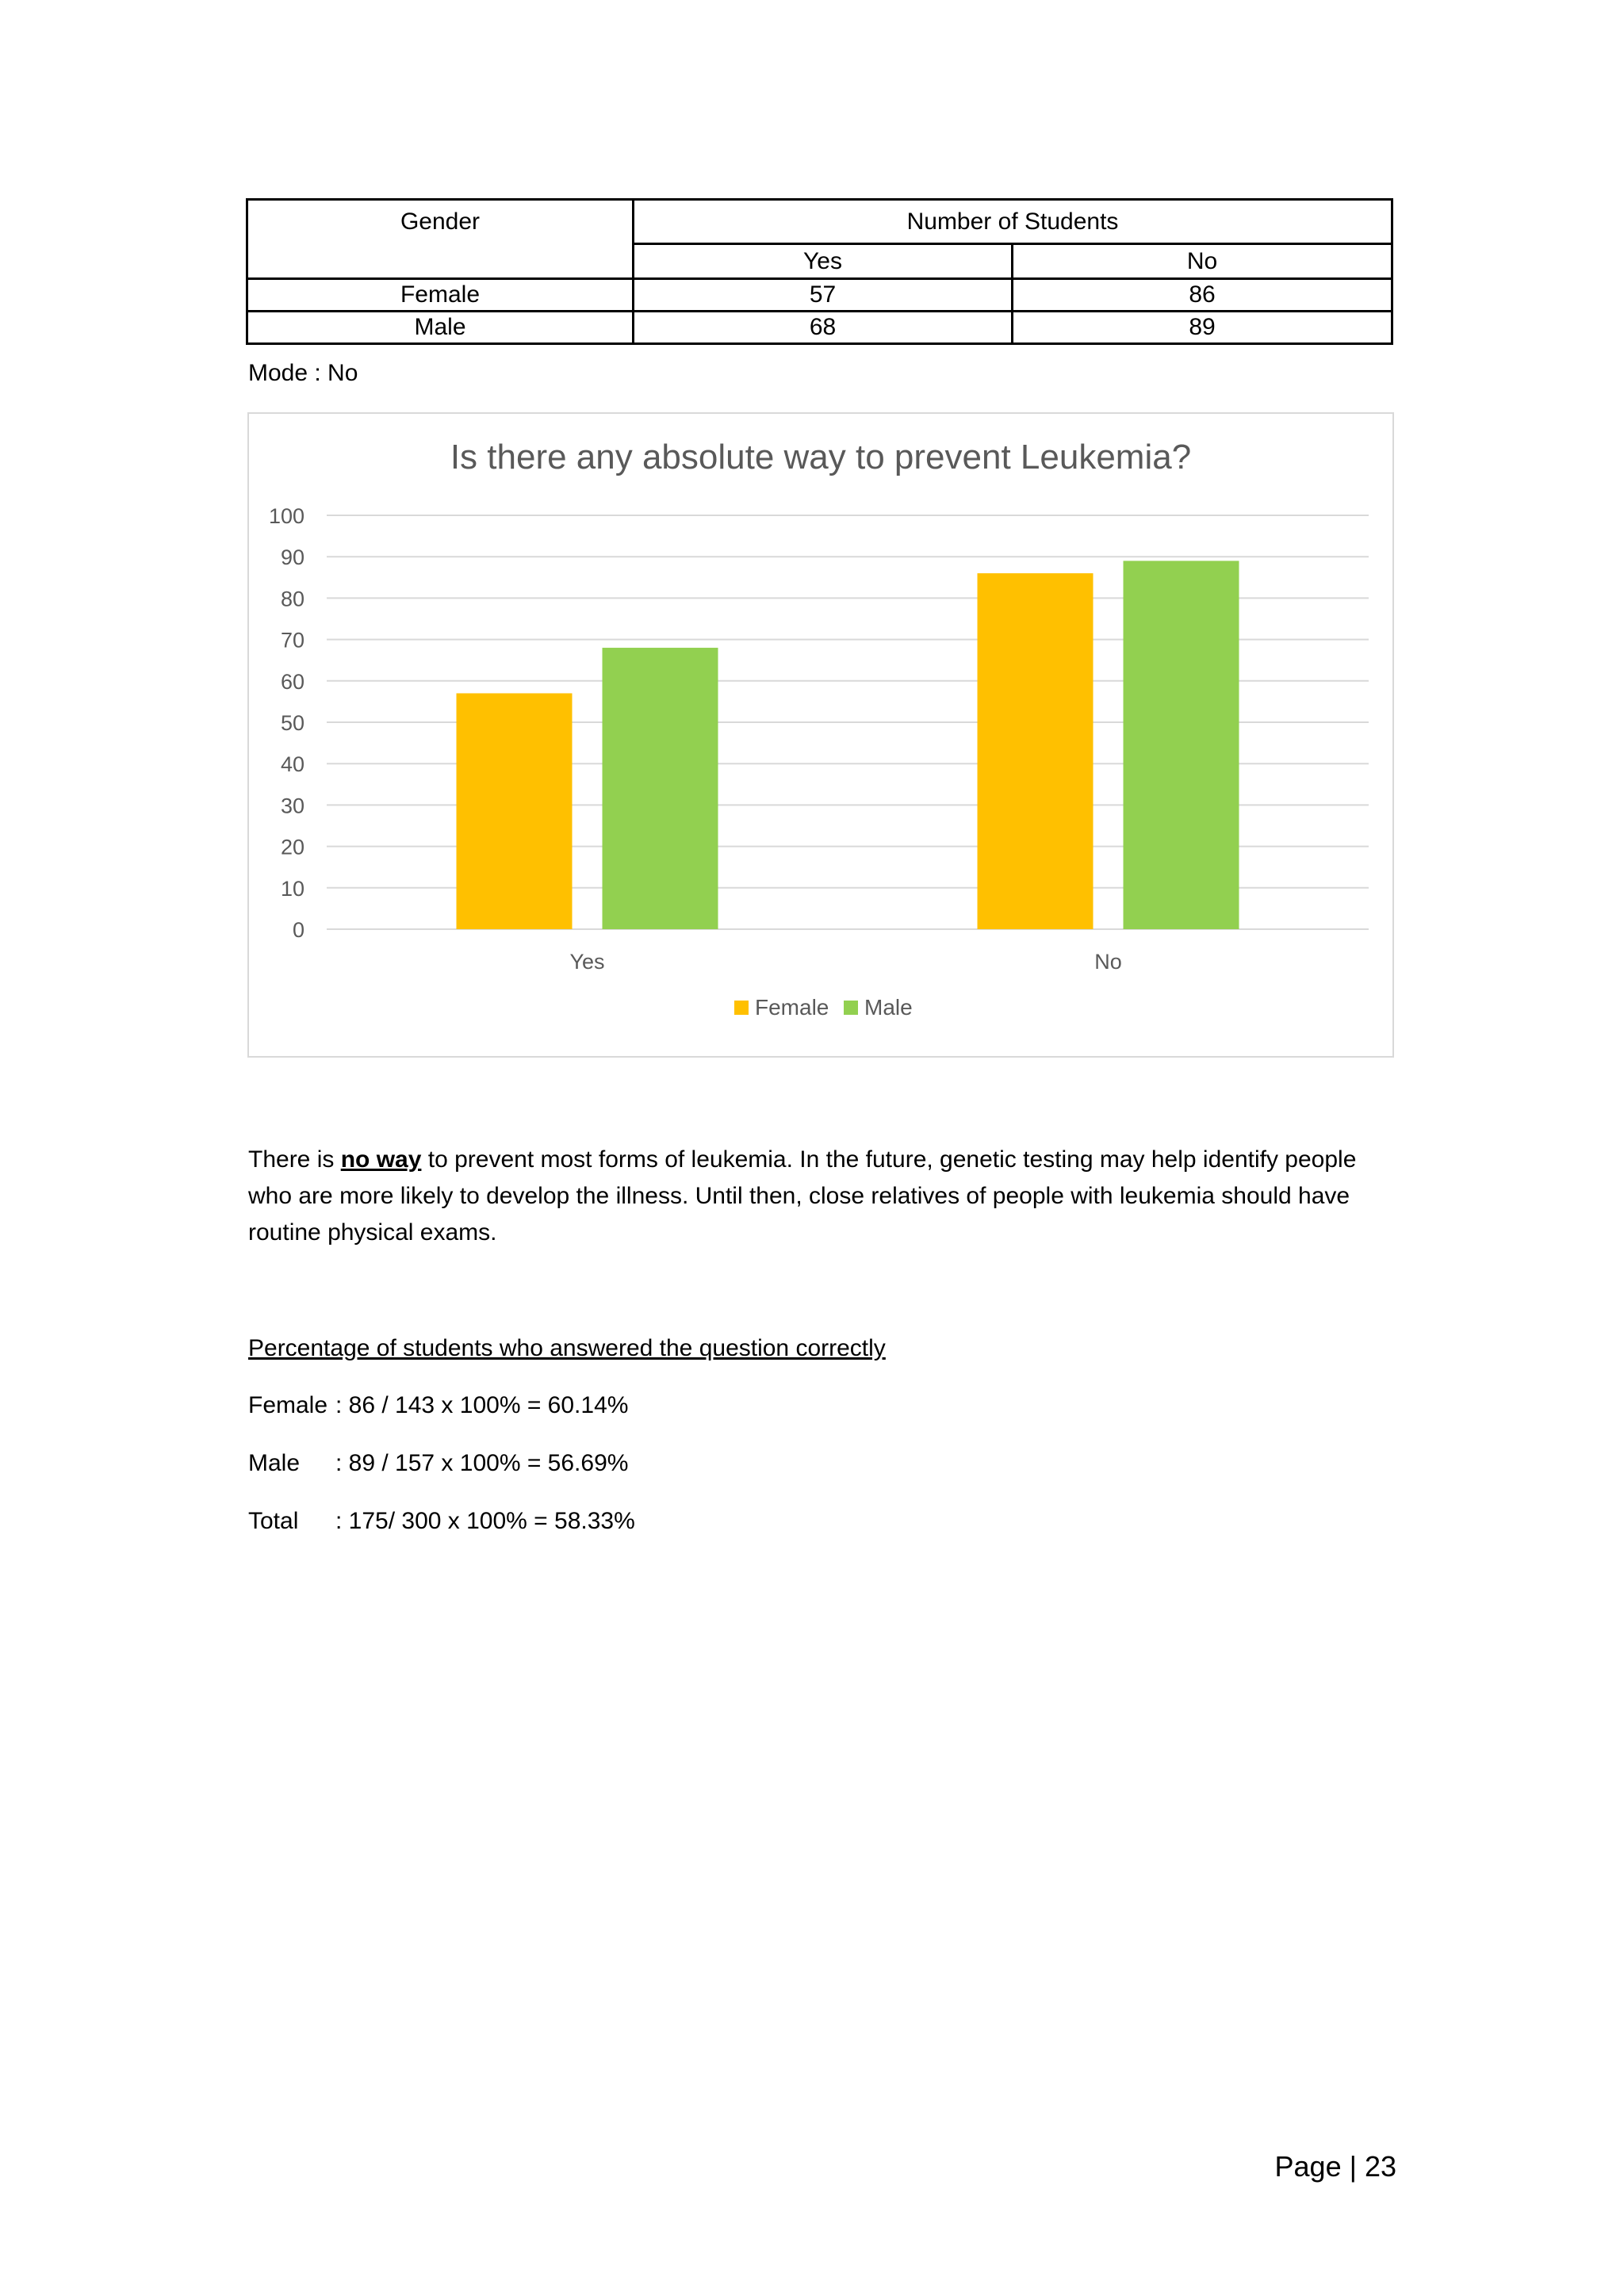  I want to click on legend-label: Male, so click(888, 1008).